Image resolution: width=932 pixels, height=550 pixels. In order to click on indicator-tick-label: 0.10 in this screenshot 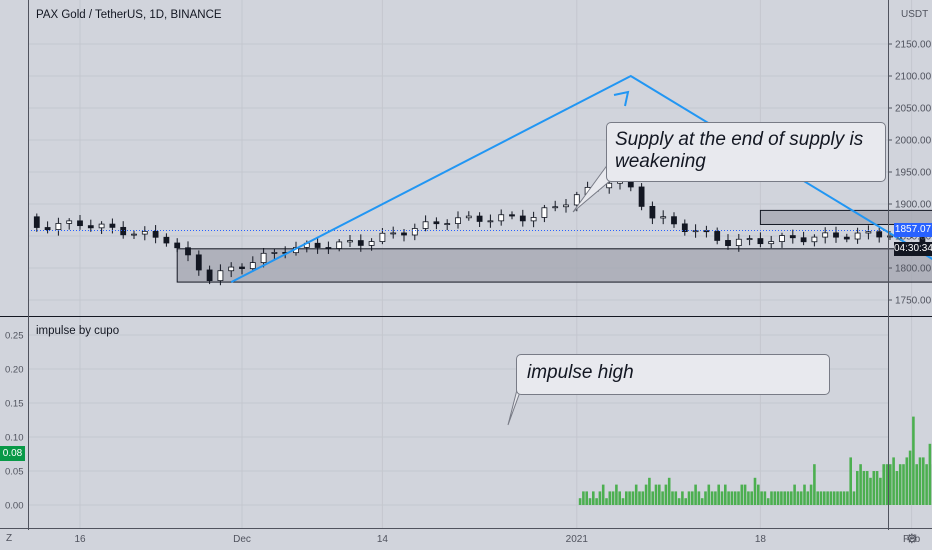, I will do `click(14, 438)`.